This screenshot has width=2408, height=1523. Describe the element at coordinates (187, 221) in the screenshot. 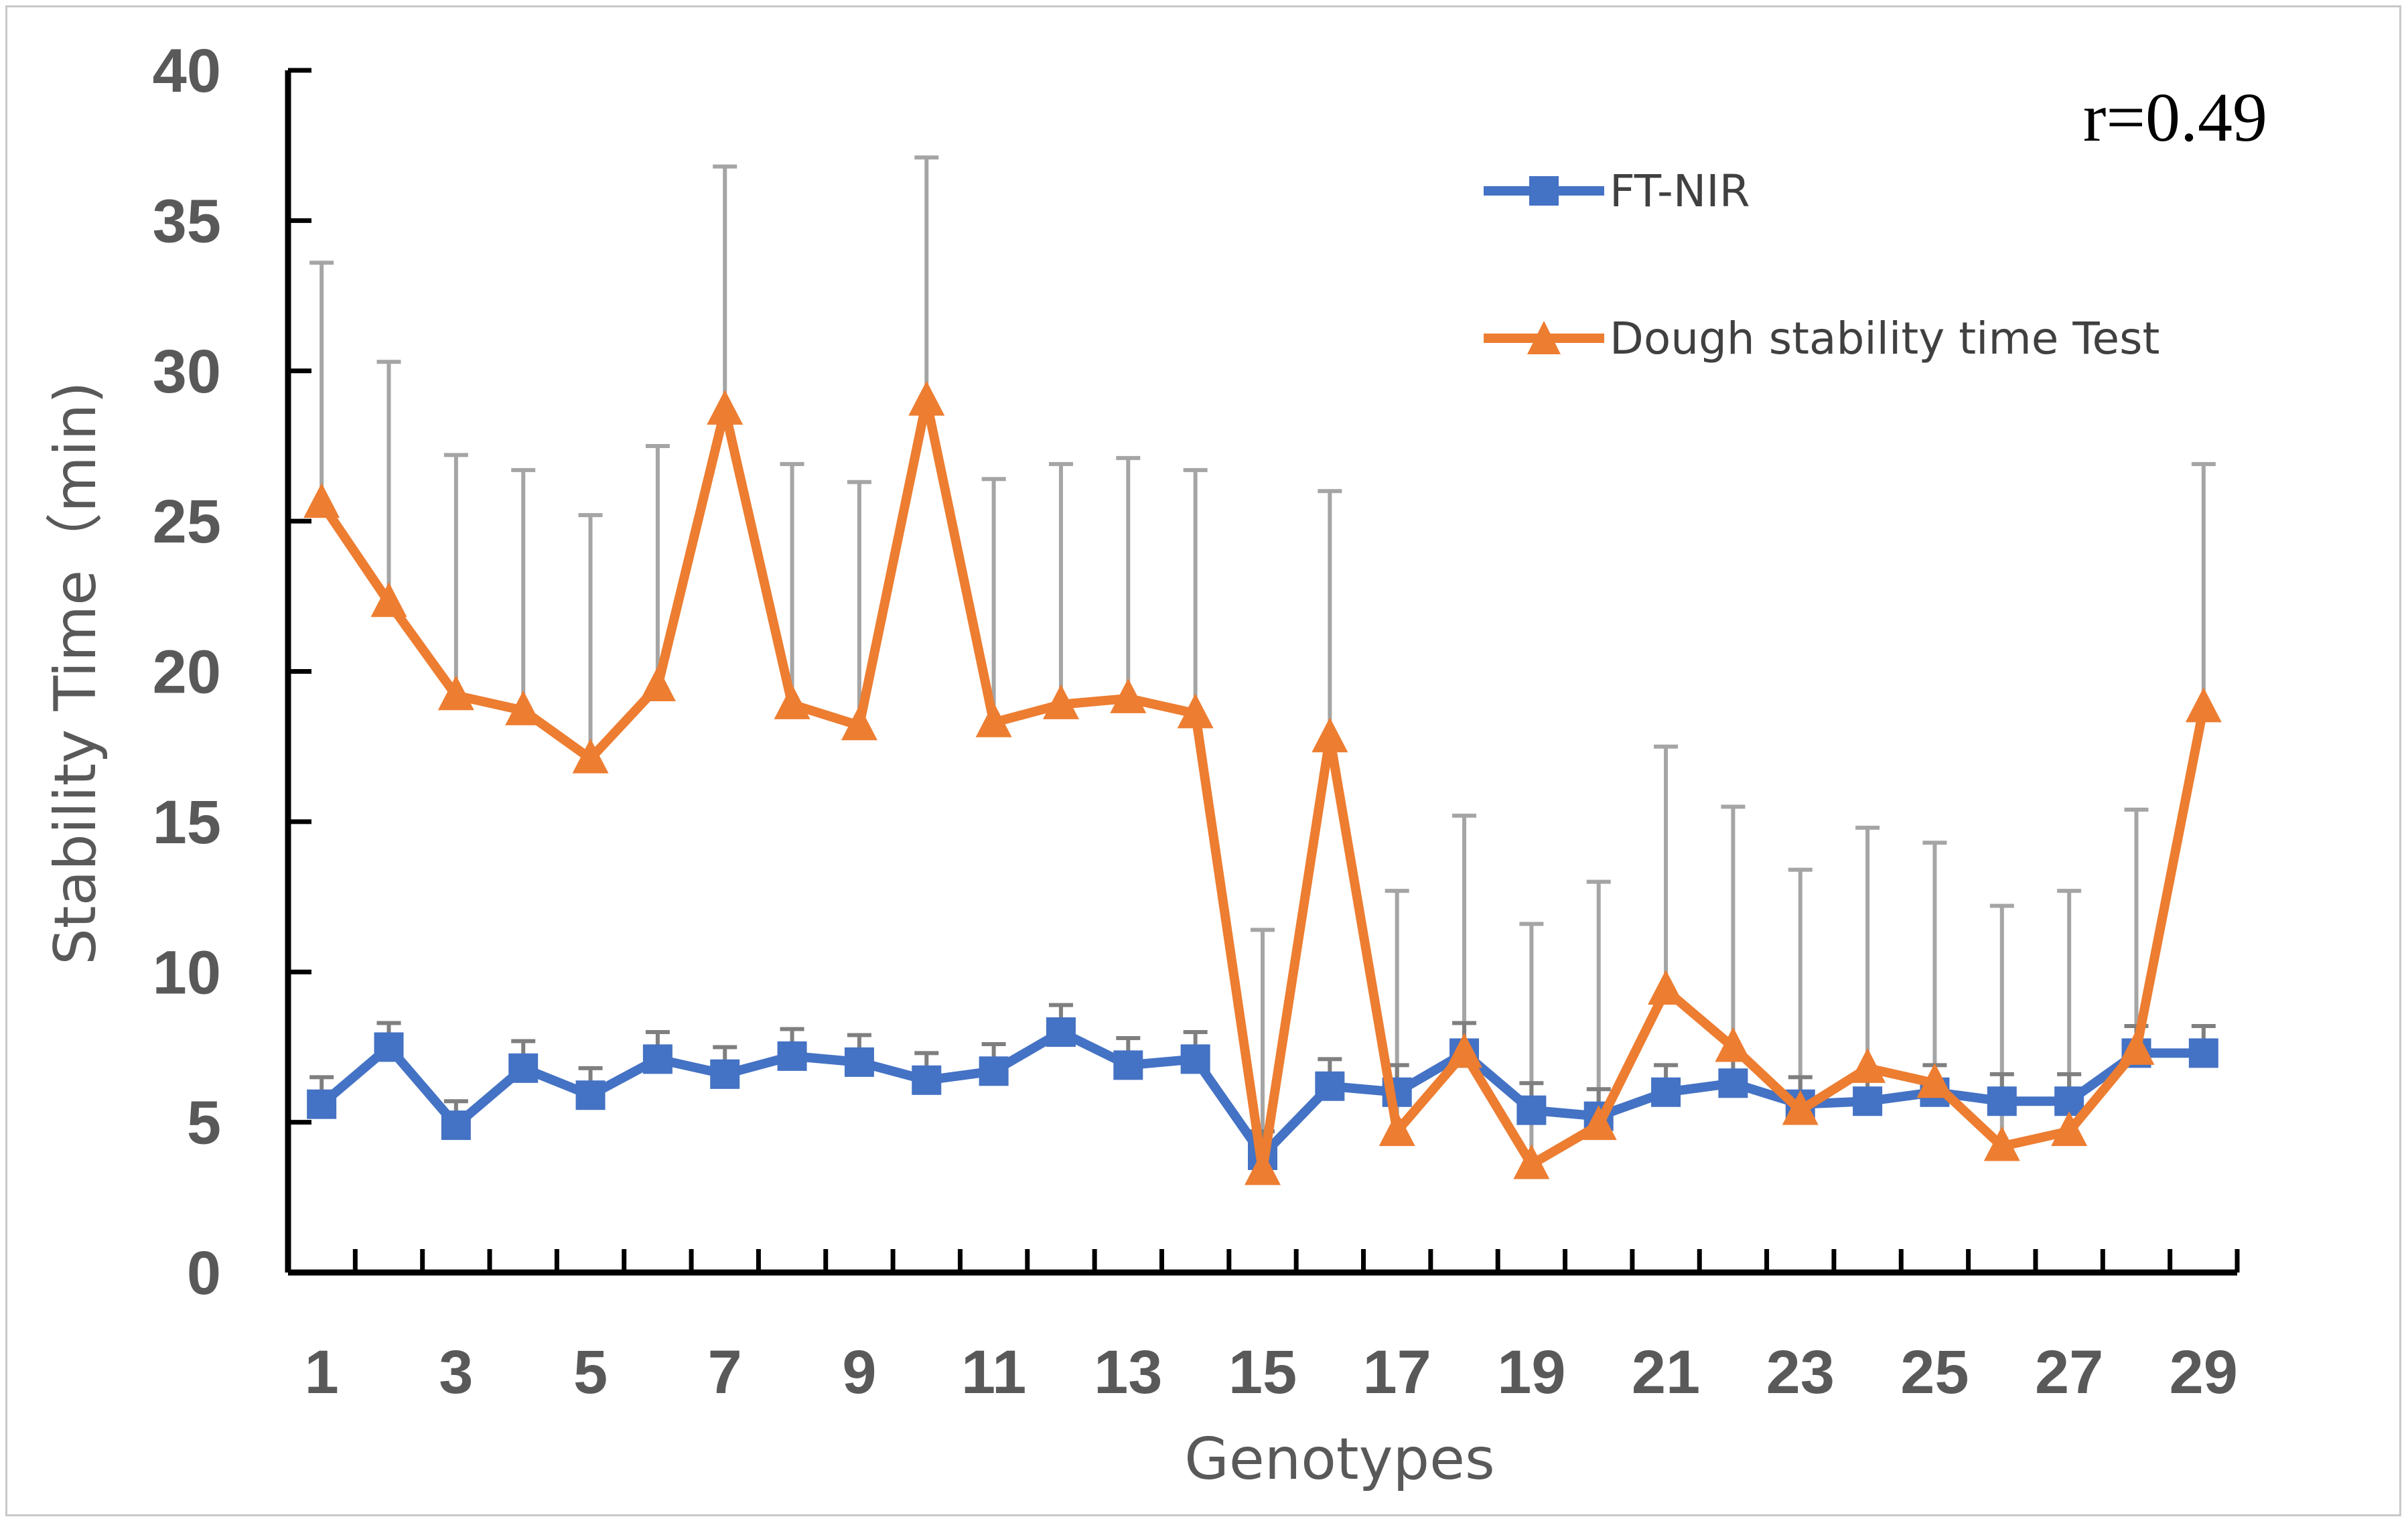

I see `y-tick-label: 35` at that location.